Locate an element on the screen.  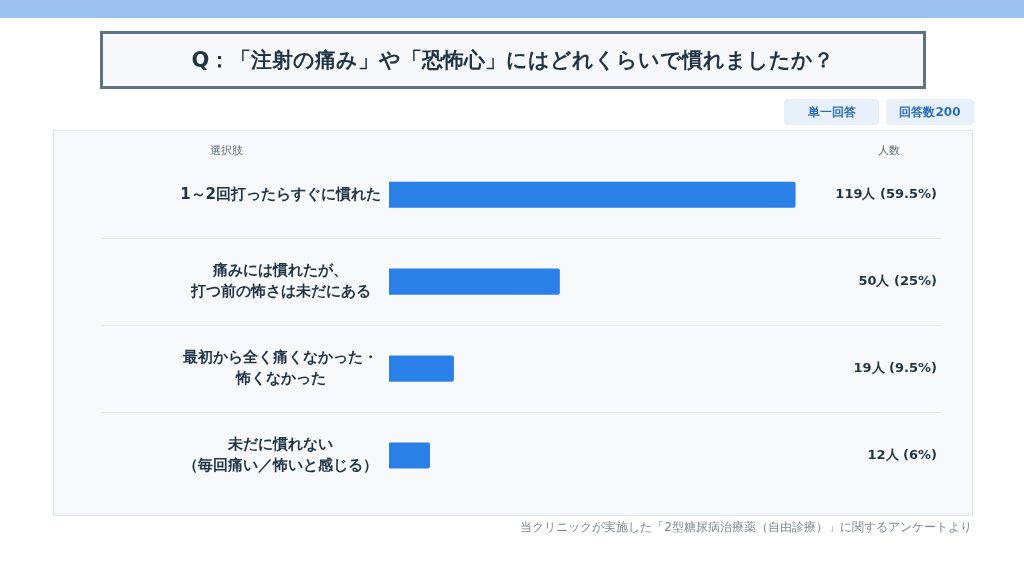
data-label: 119人 (59.5%) is located at coordinates (886, 194).